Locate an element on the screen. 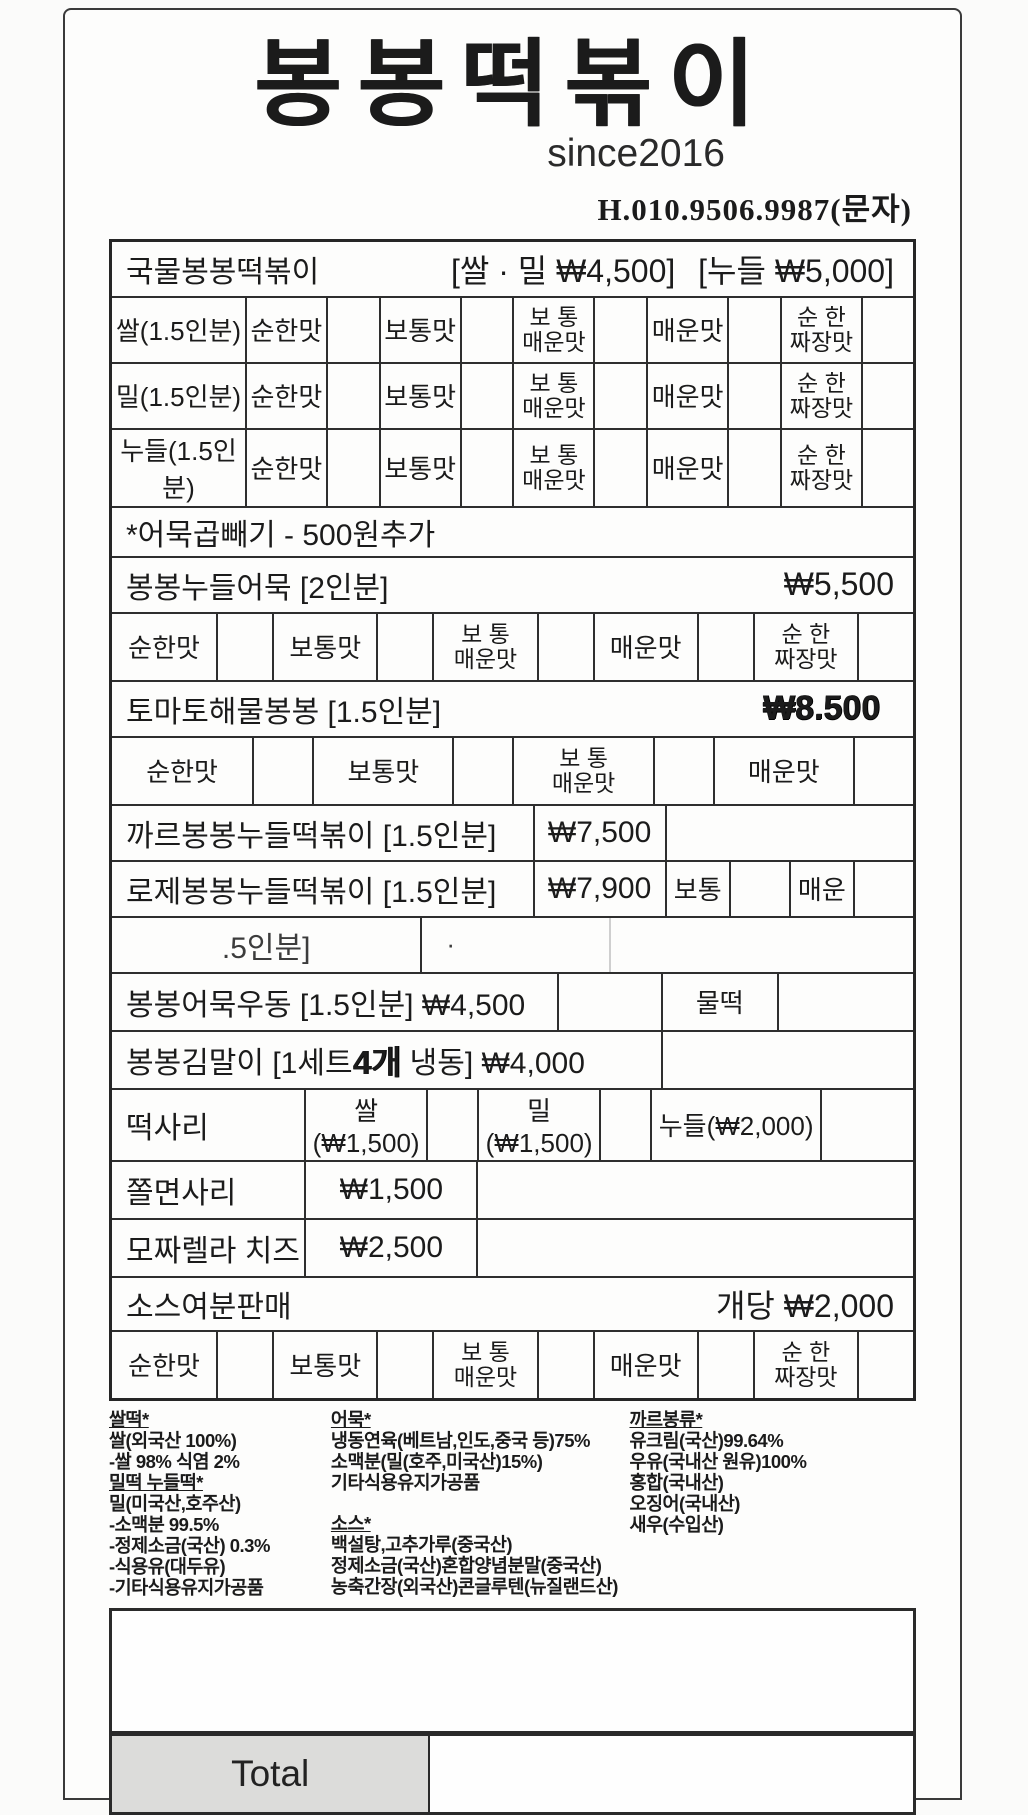  item-row-cheese: 모짜렐라 치즈 ₩2,500 is located at coordinates (512, 1246).